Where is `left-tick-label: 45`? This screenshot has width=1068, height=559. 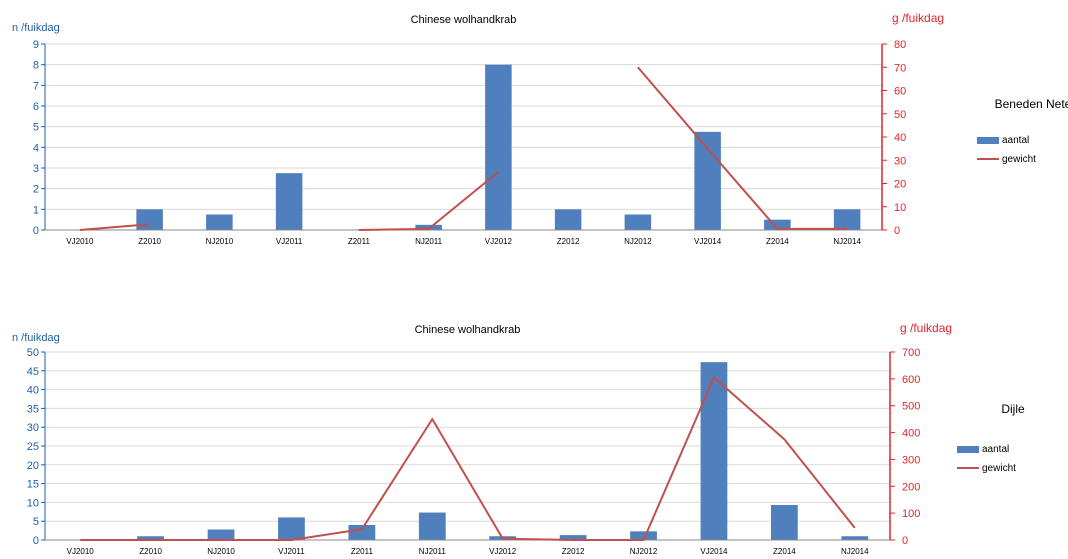 left-tick-label: 45 is located at coordinates (33, 372).